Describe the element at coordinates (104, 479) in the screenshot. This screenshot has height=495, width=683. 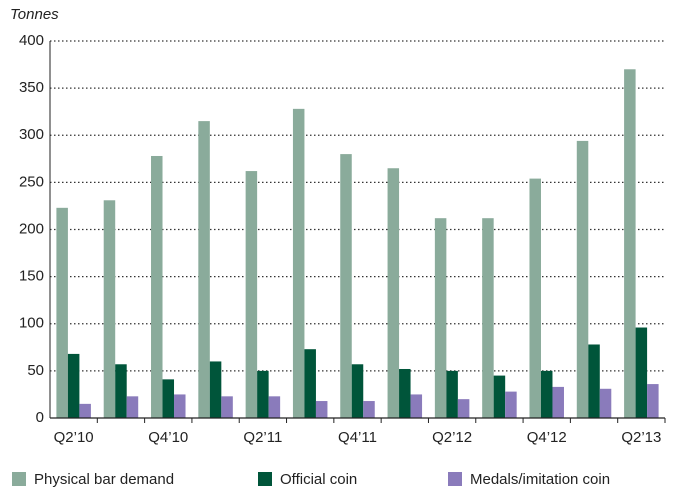
I see `legend-label: Physical bar demand` at that location.